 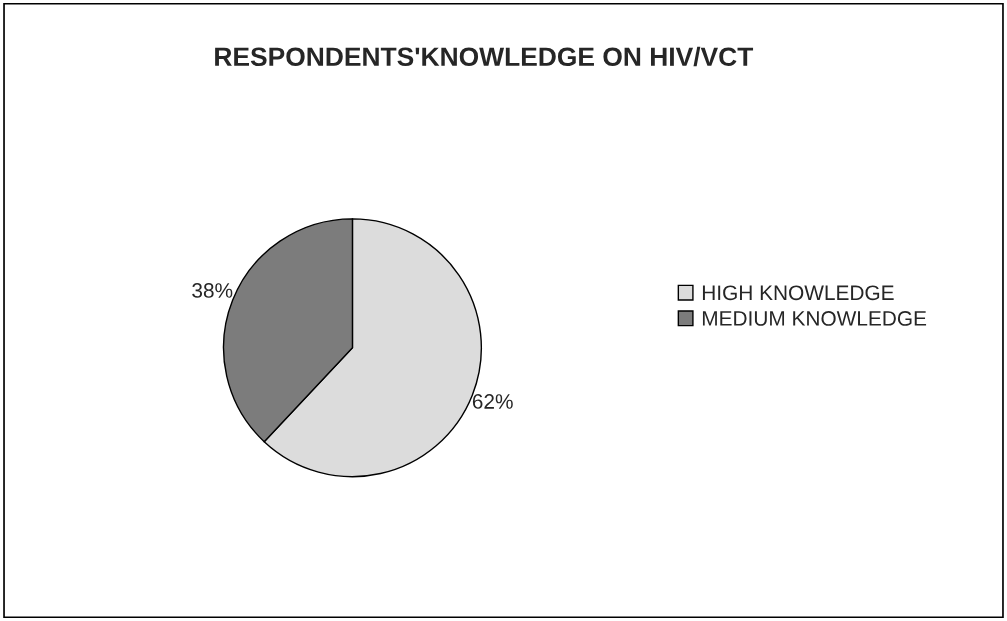 What do you see at coordinates (212, 290) in the screenshot?
I see `data-label: 38%` at bounding box center [212, 290].